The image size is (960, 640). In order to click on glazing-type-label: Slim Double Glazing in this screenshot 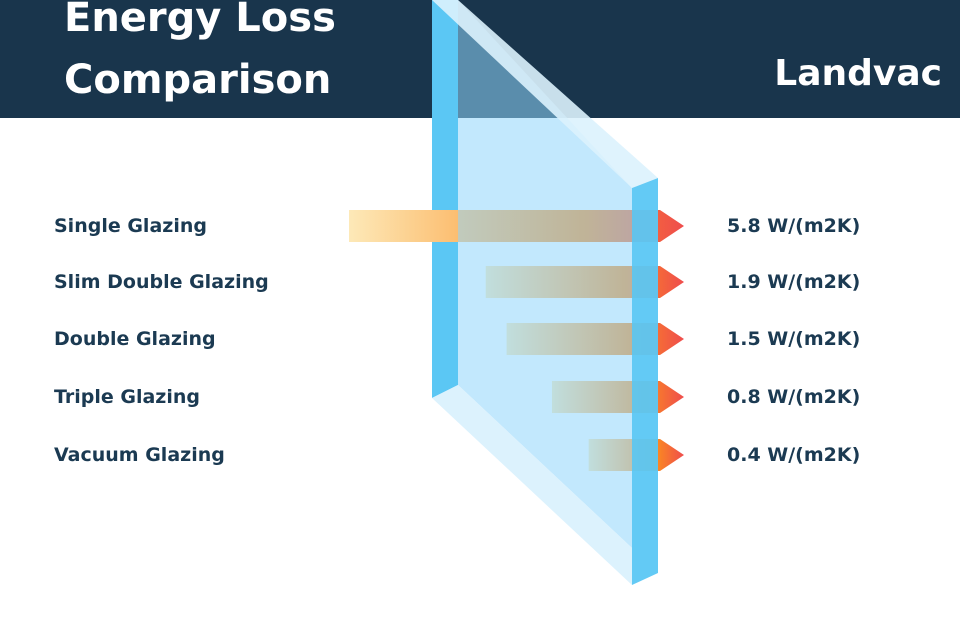, I will do `click(161, 282)`.